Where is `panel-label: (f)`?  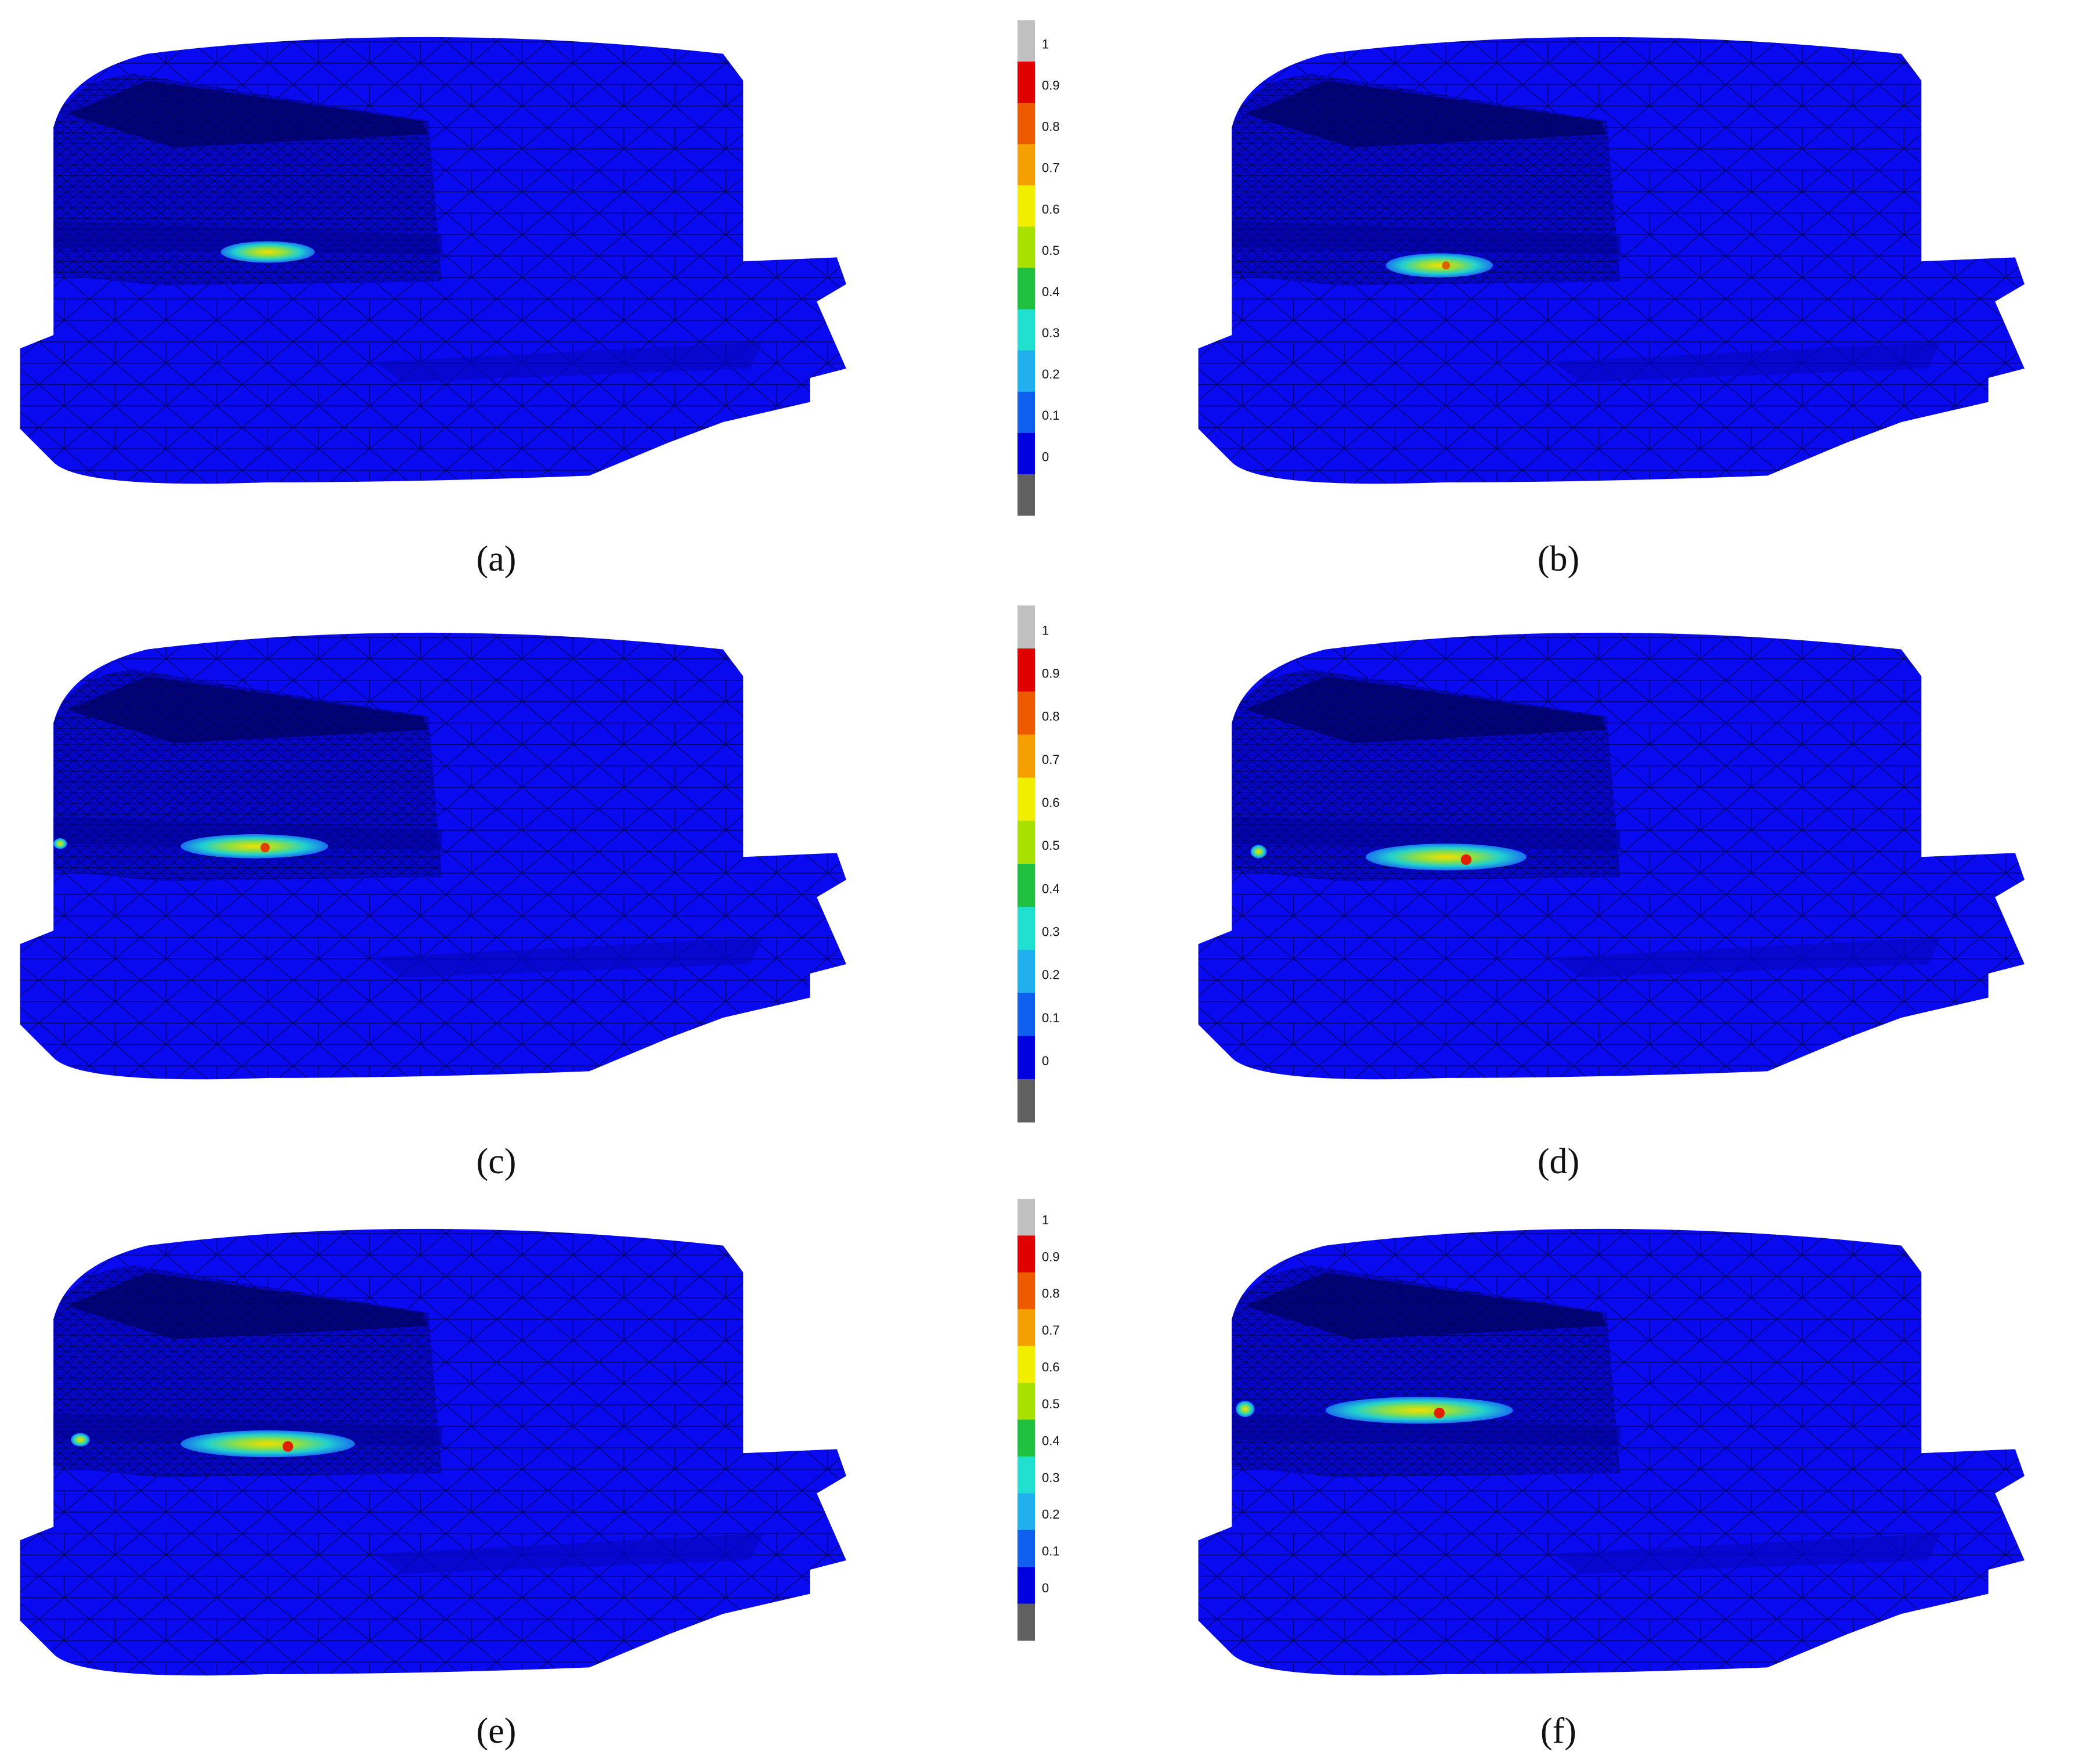 panel-label: (f) is located at coordinates (1558, 1731).